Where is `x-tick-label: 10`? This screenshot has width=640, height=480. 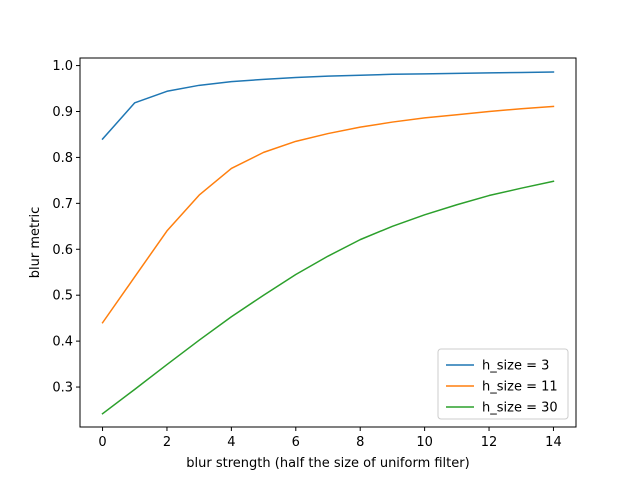 x-tick-label: 10 is located at coordinates (424, 442).